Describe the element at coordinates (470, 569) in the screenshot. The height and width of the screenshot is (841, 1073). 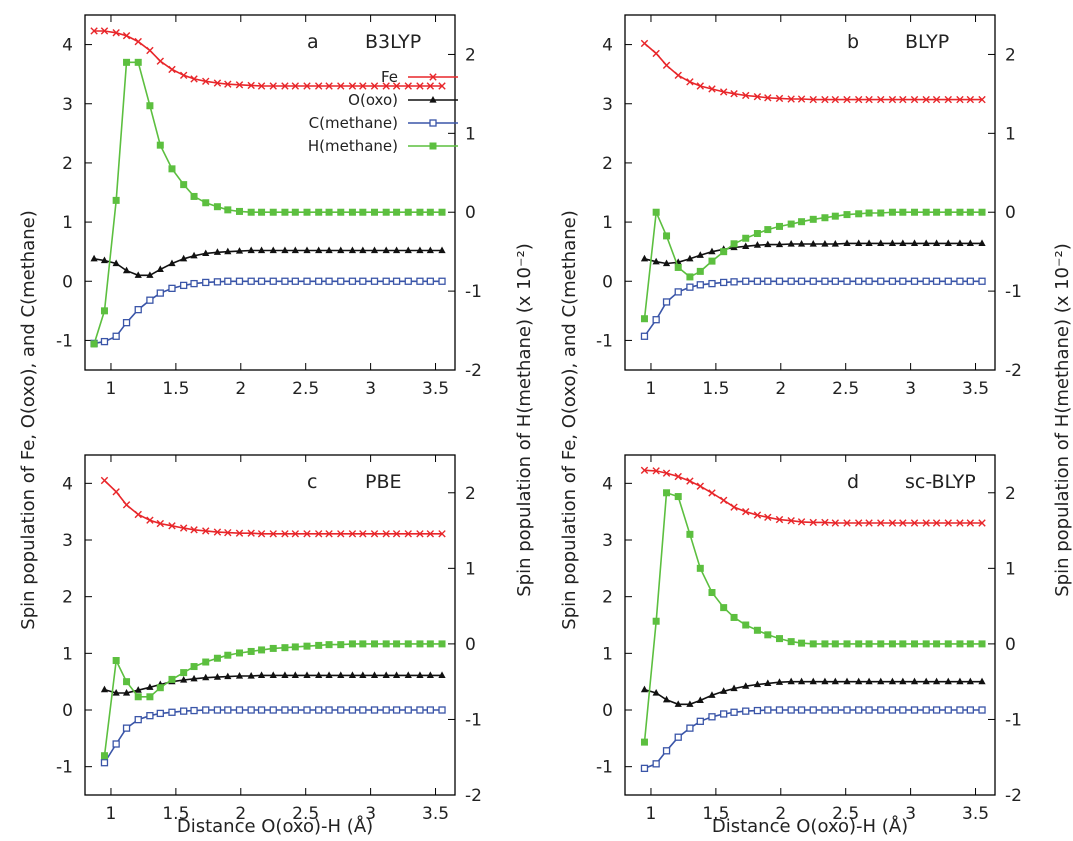
I see `y2-tick-label: 1` at that location.